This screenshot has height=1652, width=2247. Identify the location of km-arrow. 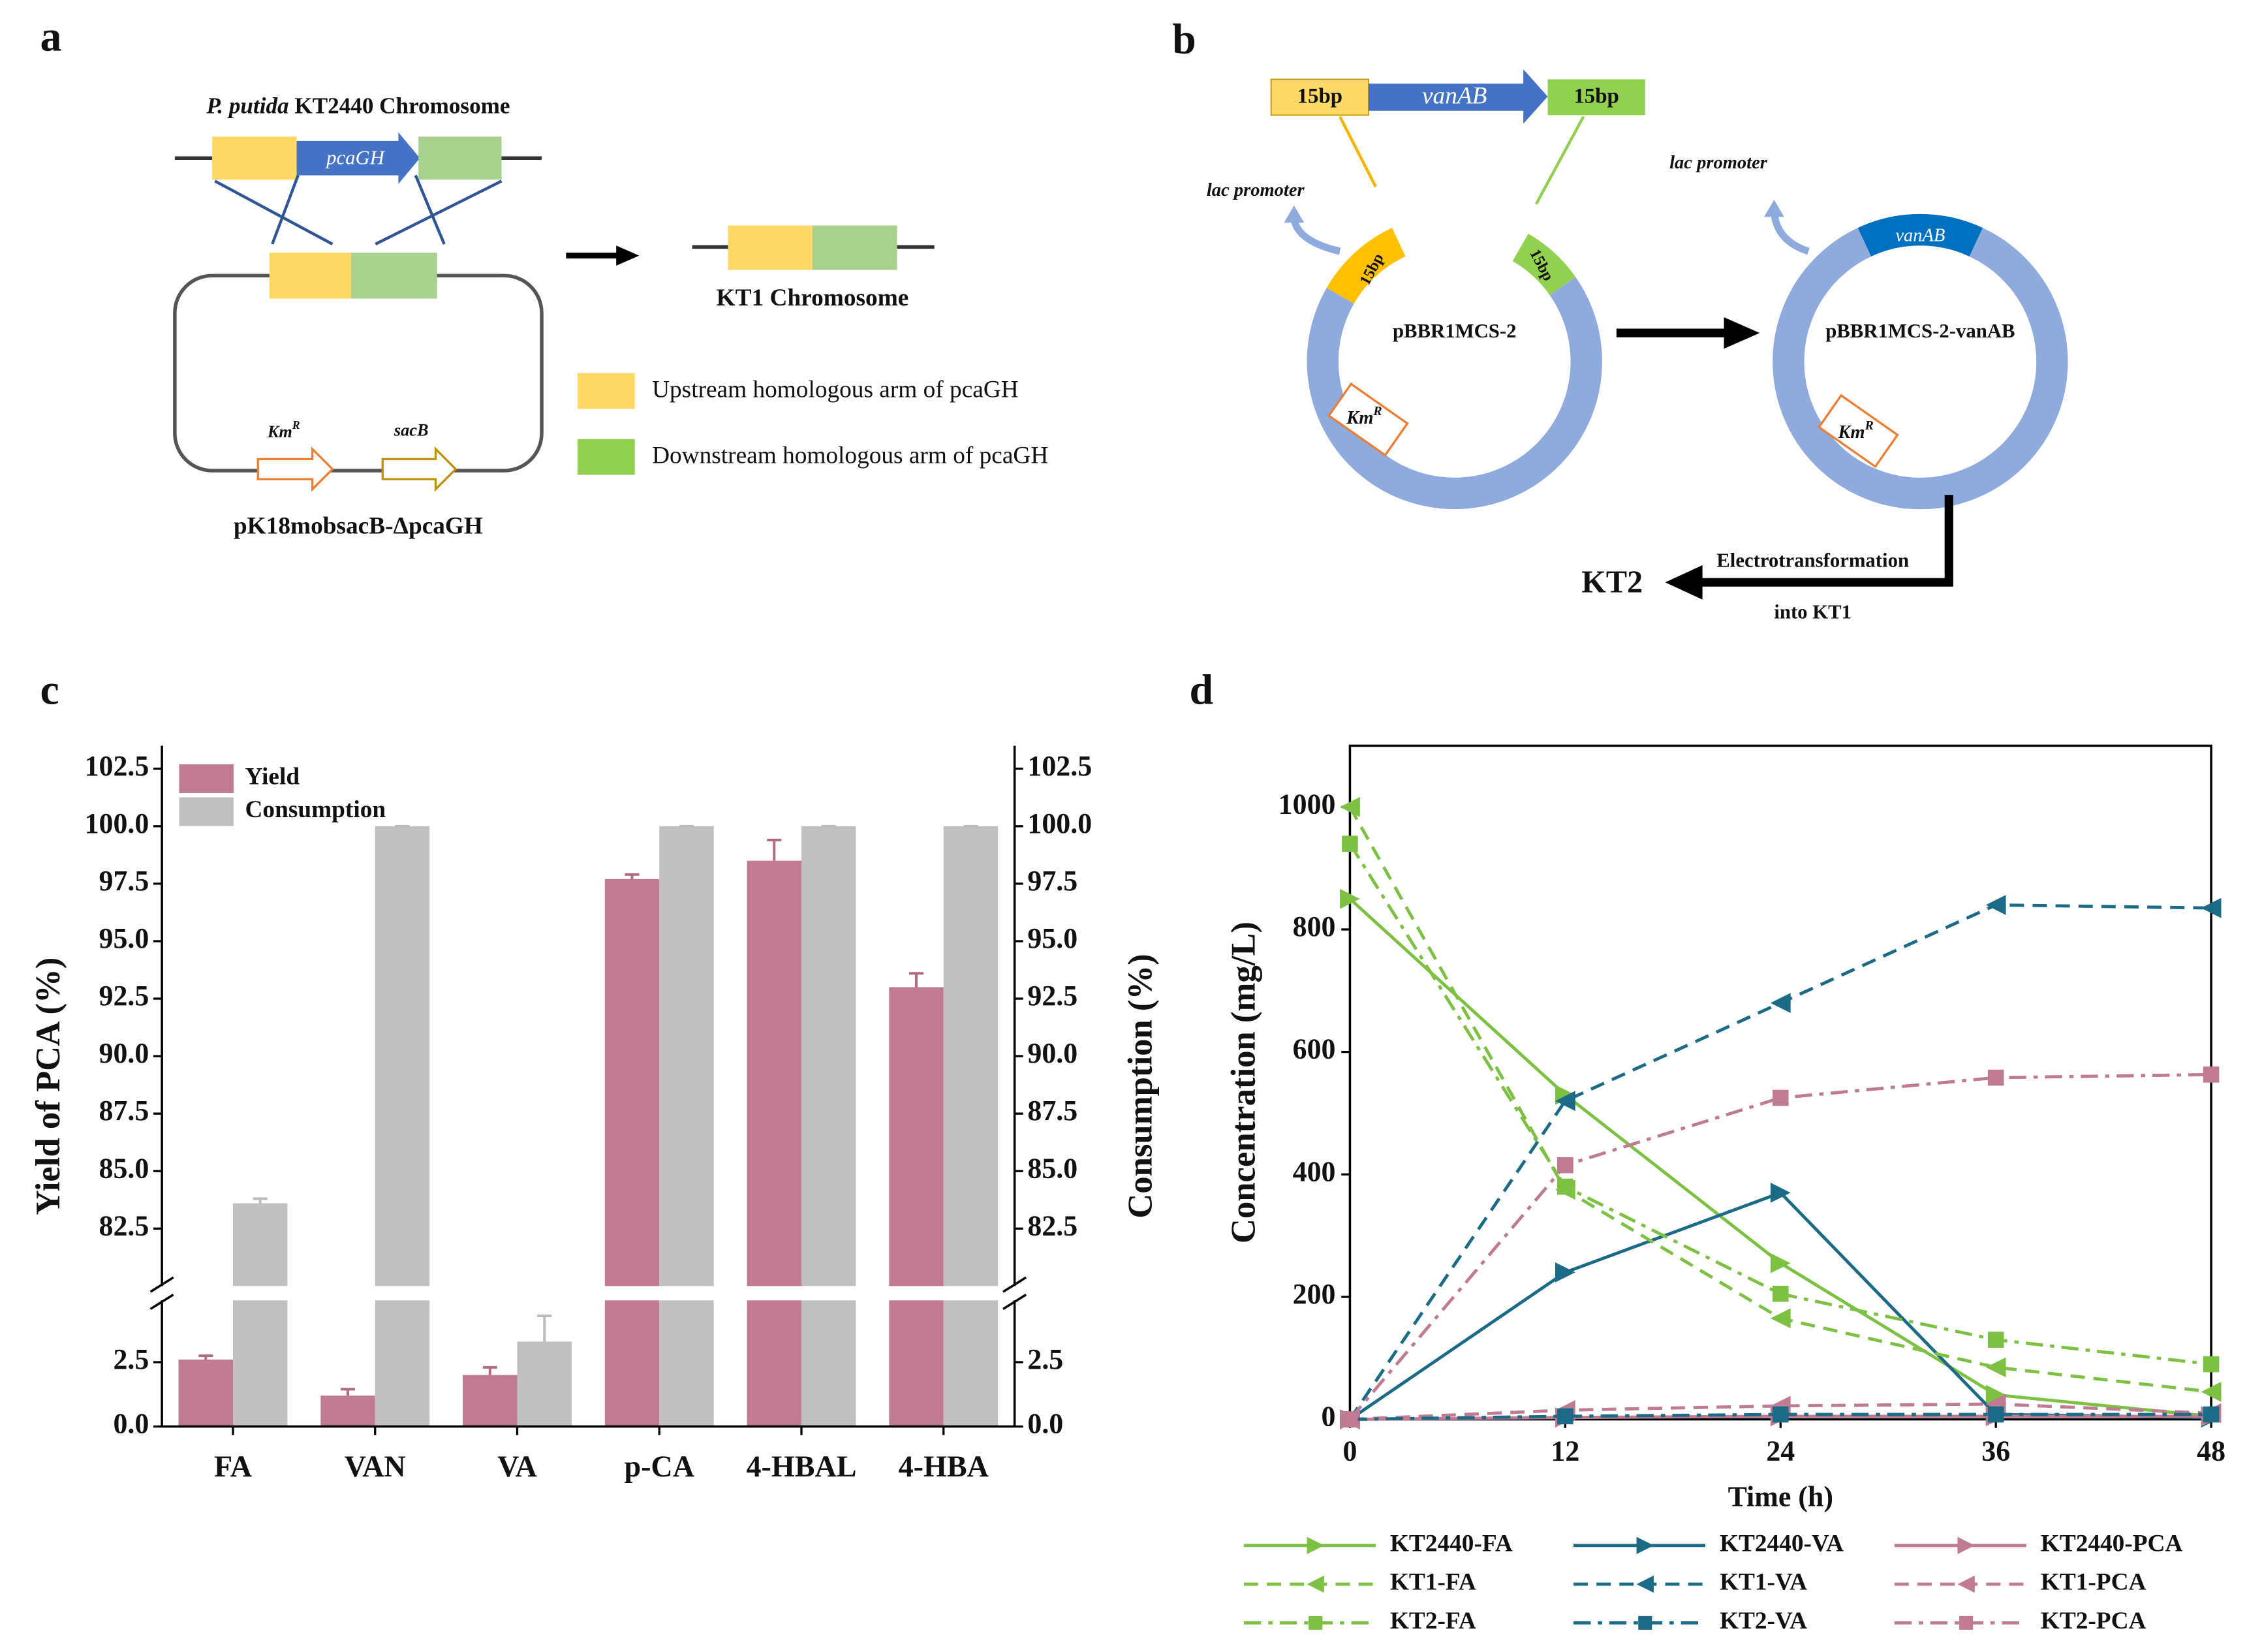
(295, 469).